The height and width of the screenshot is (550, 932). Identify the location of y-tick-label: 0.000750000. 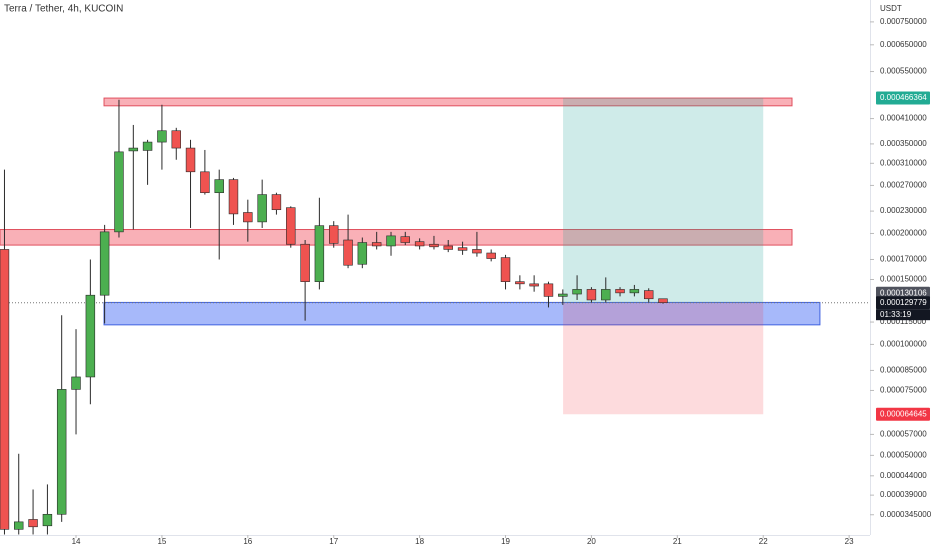
(903, 21).